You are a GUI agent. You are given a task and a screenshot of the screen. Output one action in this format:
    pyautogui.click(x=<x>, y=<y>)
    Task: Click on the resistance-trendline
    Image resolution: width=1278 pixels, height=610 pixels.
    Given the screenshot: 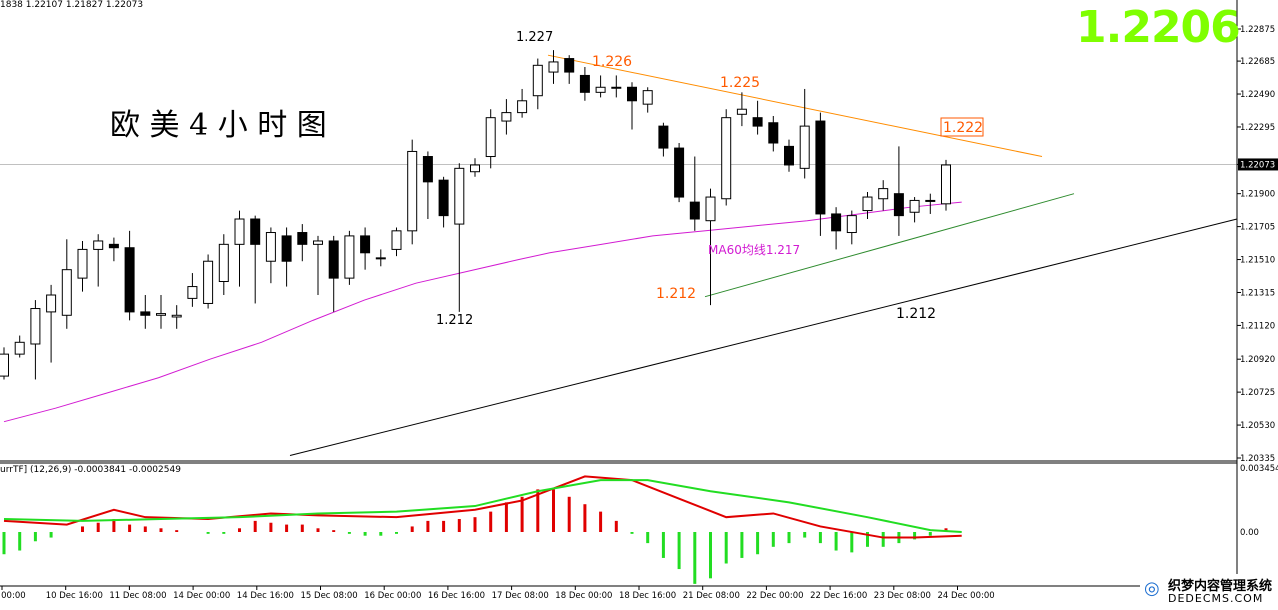 What is the action you would take?
    pyautogui.click(x=795, y=106)
    